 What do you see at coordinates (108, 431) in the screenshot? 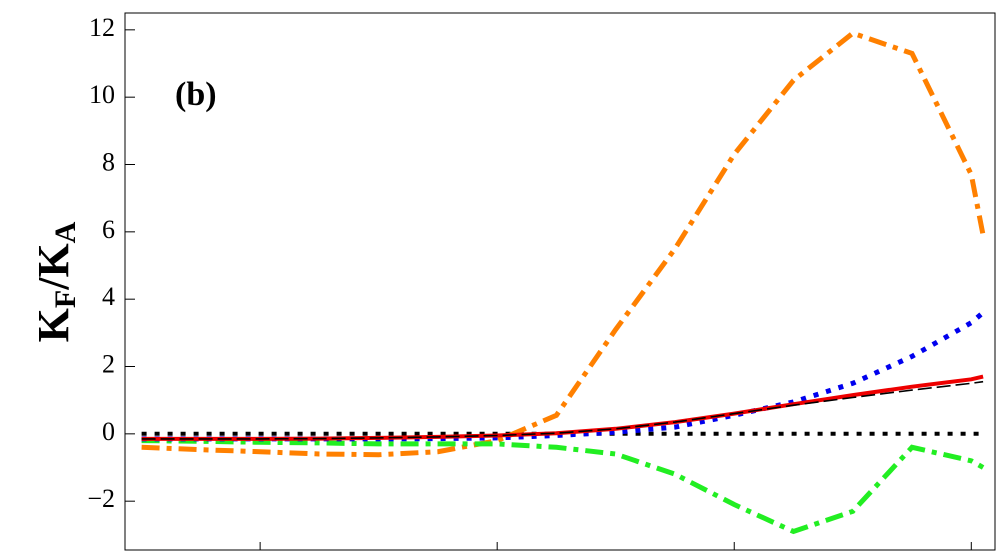
I see `y-tick-label: 0` at bounding box center [108, 431].